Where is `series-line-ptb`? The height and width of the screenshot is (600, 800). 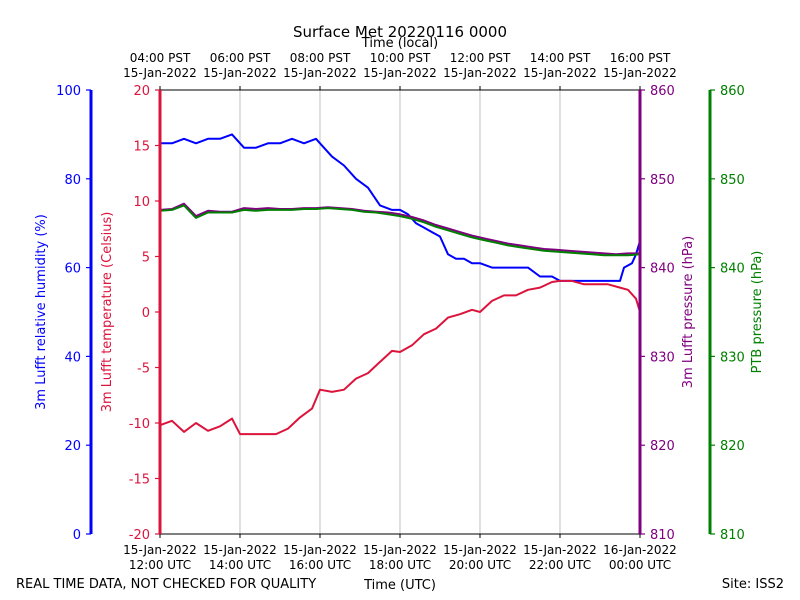
series-line-ptb is located at coordinates (400, 230).